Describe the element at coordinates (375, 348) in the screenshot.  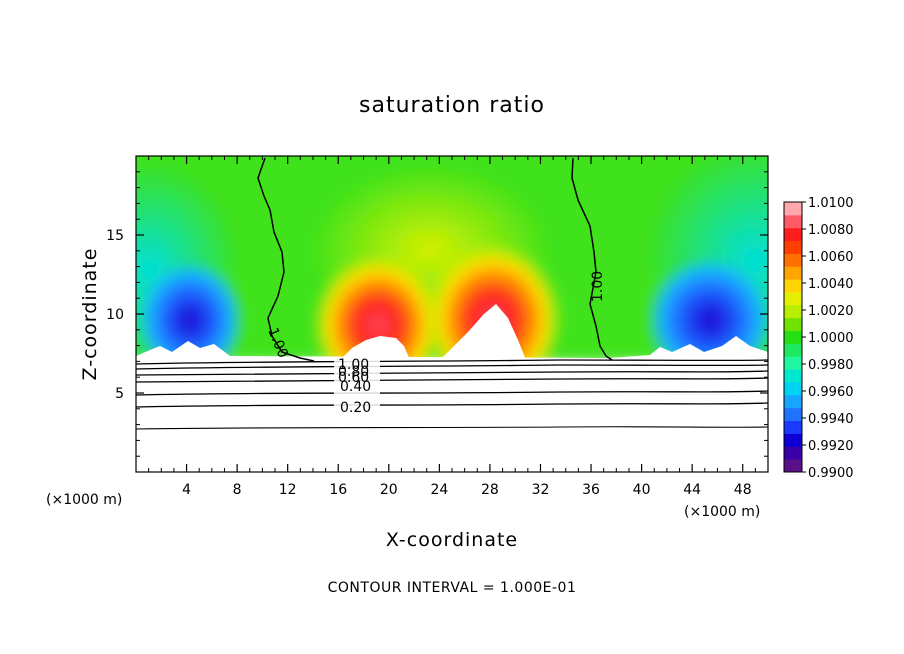
I see `clear-hole-left` at that location.